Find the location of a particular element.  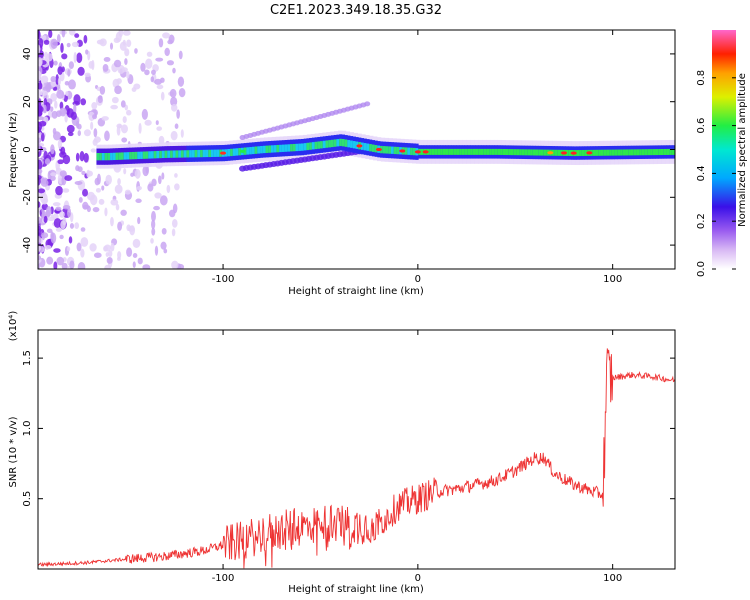

spectrogram-ridge is located at coordinates (385, 149).